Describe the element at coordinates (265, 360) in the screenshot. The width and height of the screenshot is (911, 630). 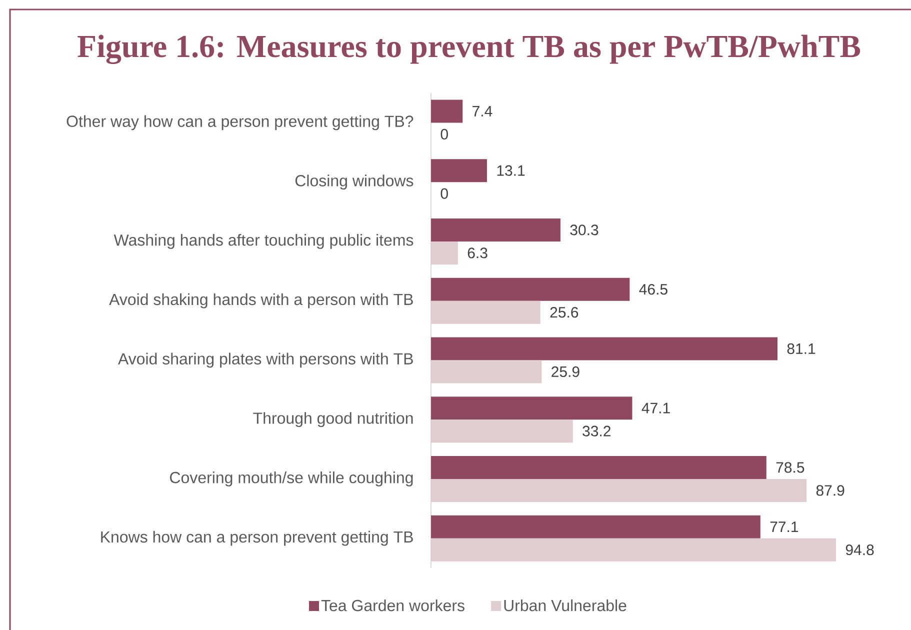
I see `y-tick-label: Avoid sharing plates with persons with TB` at that location.